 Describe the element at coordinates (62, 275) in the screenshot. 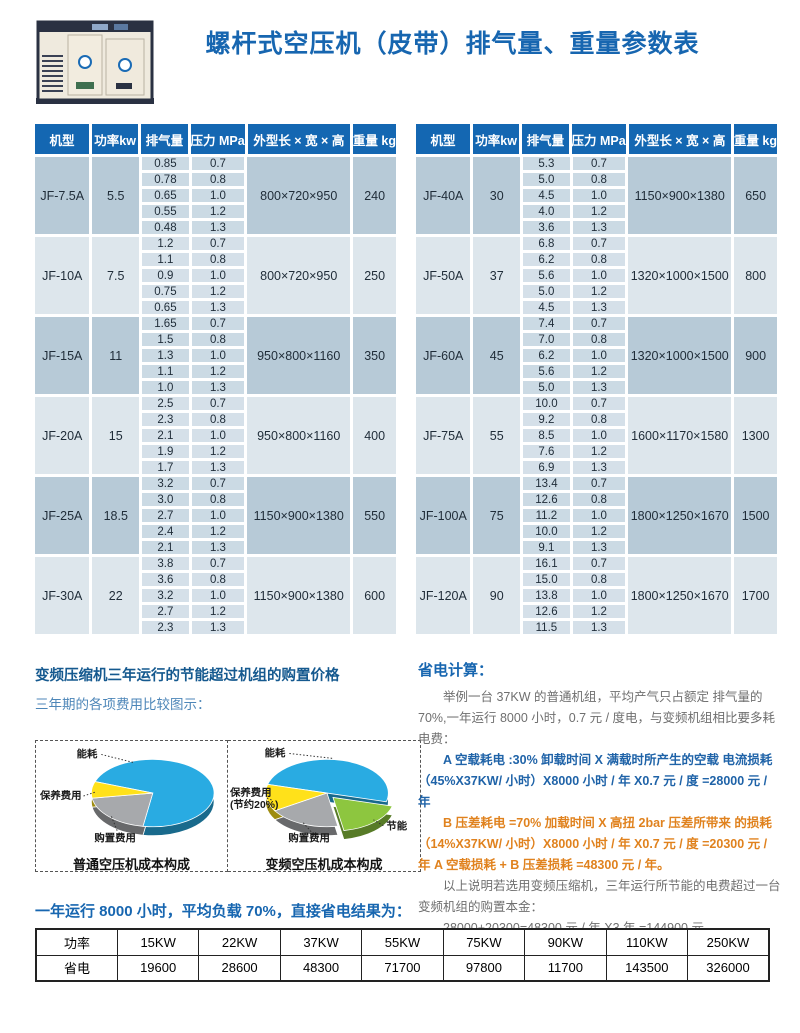

I see `spec-model: JF-10A` at that location.